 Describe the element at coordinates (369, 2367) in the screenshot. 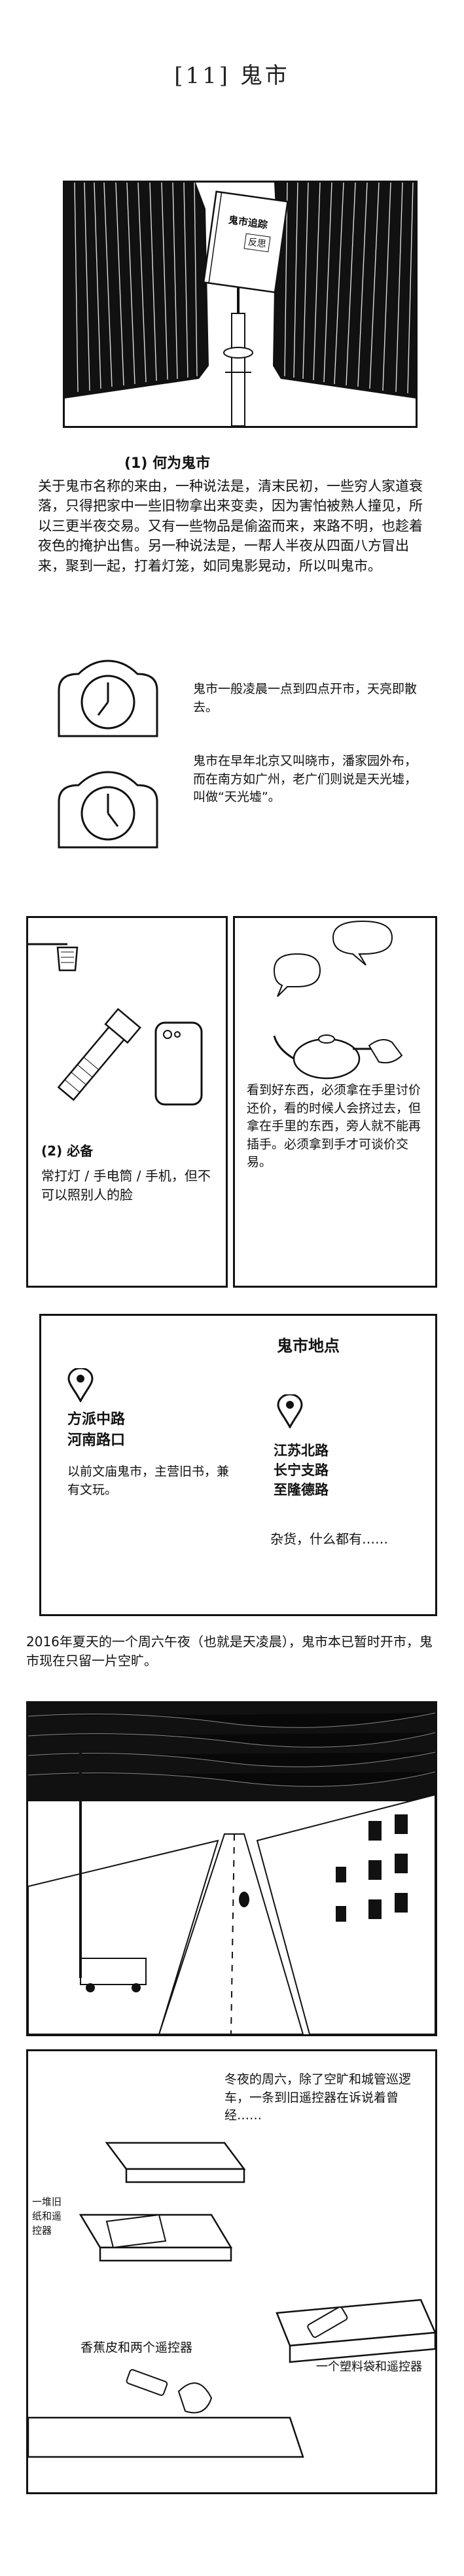

I see `last-bottom-right: 一个塑料袋和遥控器` at that location.